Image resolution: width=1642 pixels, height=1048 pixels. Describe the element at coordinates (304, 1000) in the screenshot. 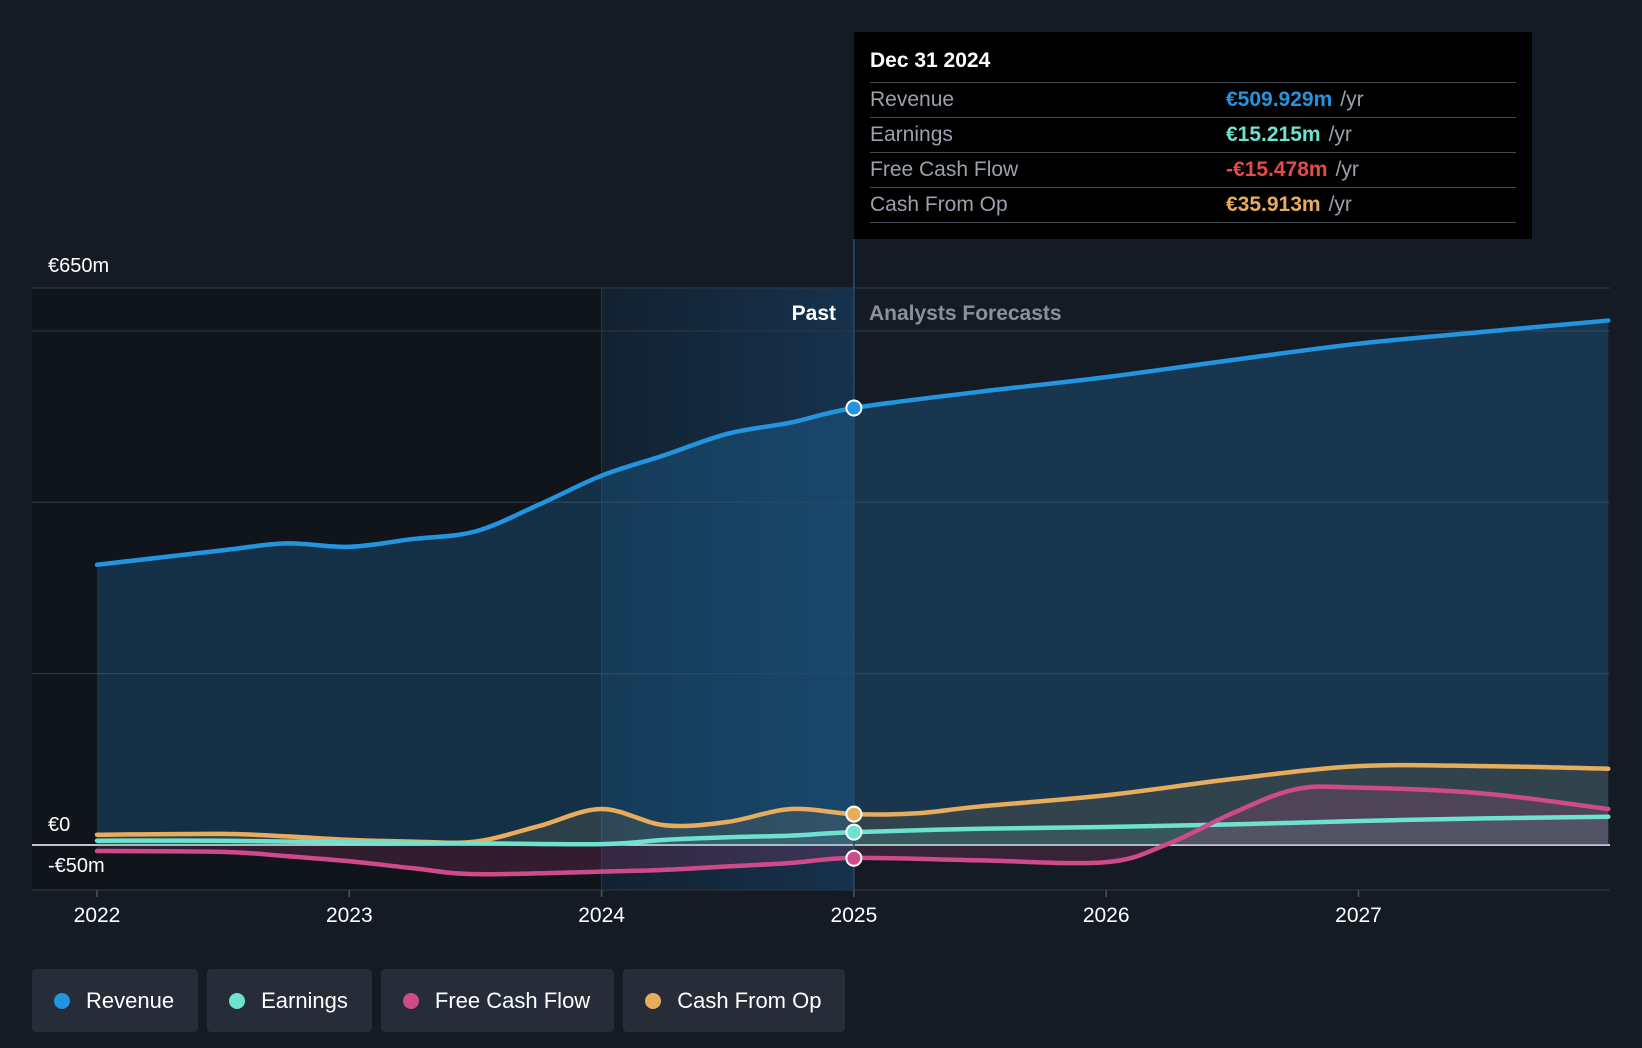

I see `legend-label: Earnings` at that location.